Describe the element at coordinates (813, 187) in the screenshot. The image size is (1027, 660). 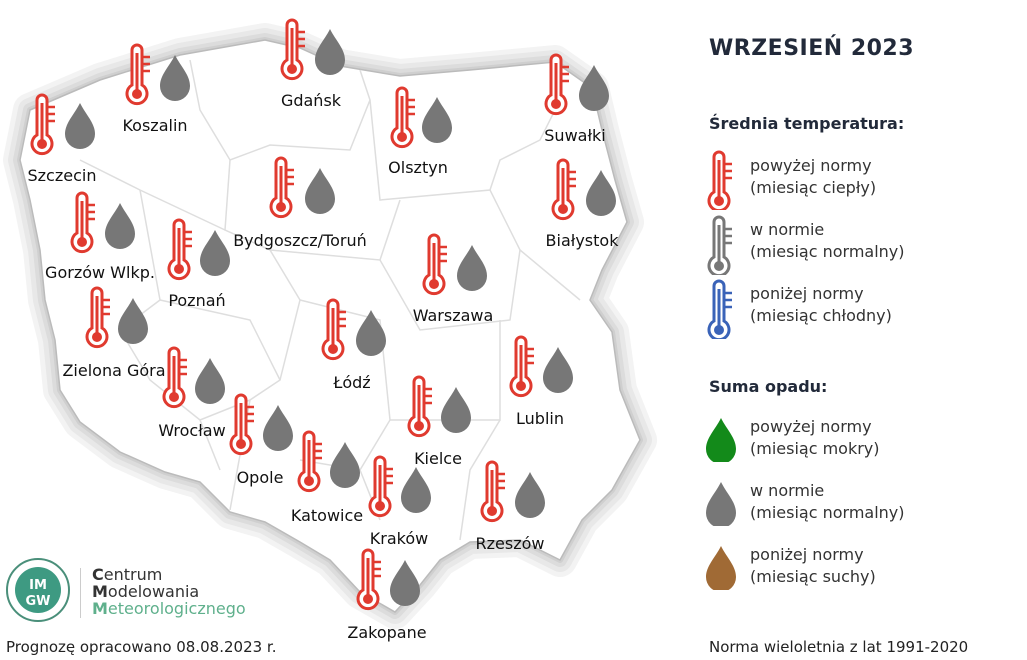
I see `legend-sublabel: (miesiąc ciepły)` at that location.